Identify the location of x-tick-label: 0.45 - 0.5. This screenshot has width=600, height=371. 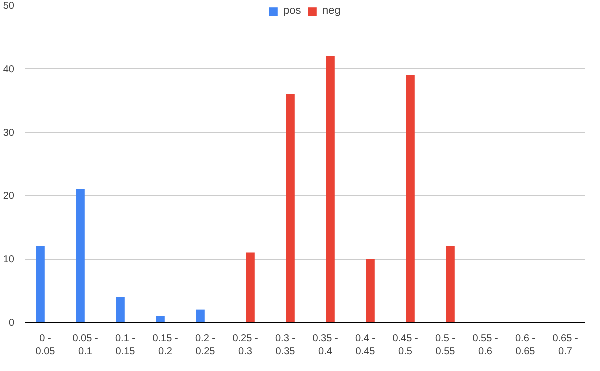
(405, 346).